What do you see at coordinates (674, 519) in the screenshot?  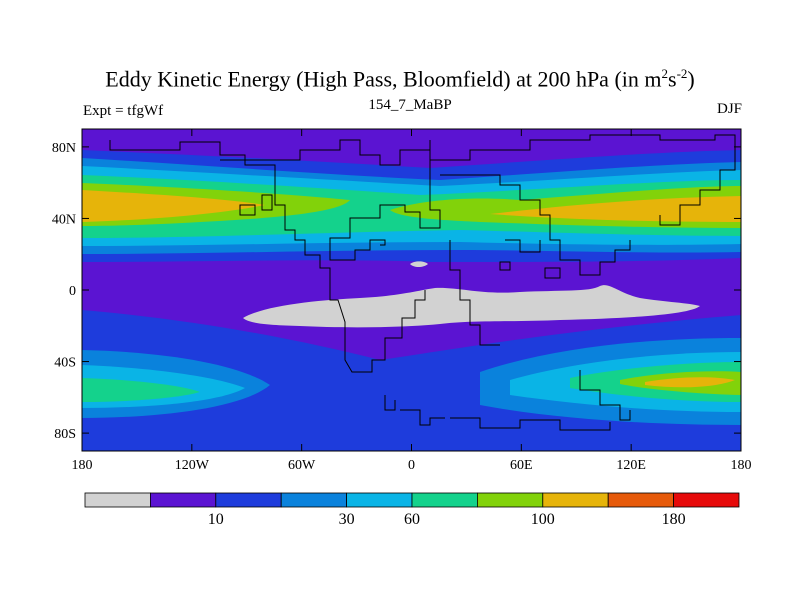 I see `colorbar-label: 180` at bounding box center [674, 519].